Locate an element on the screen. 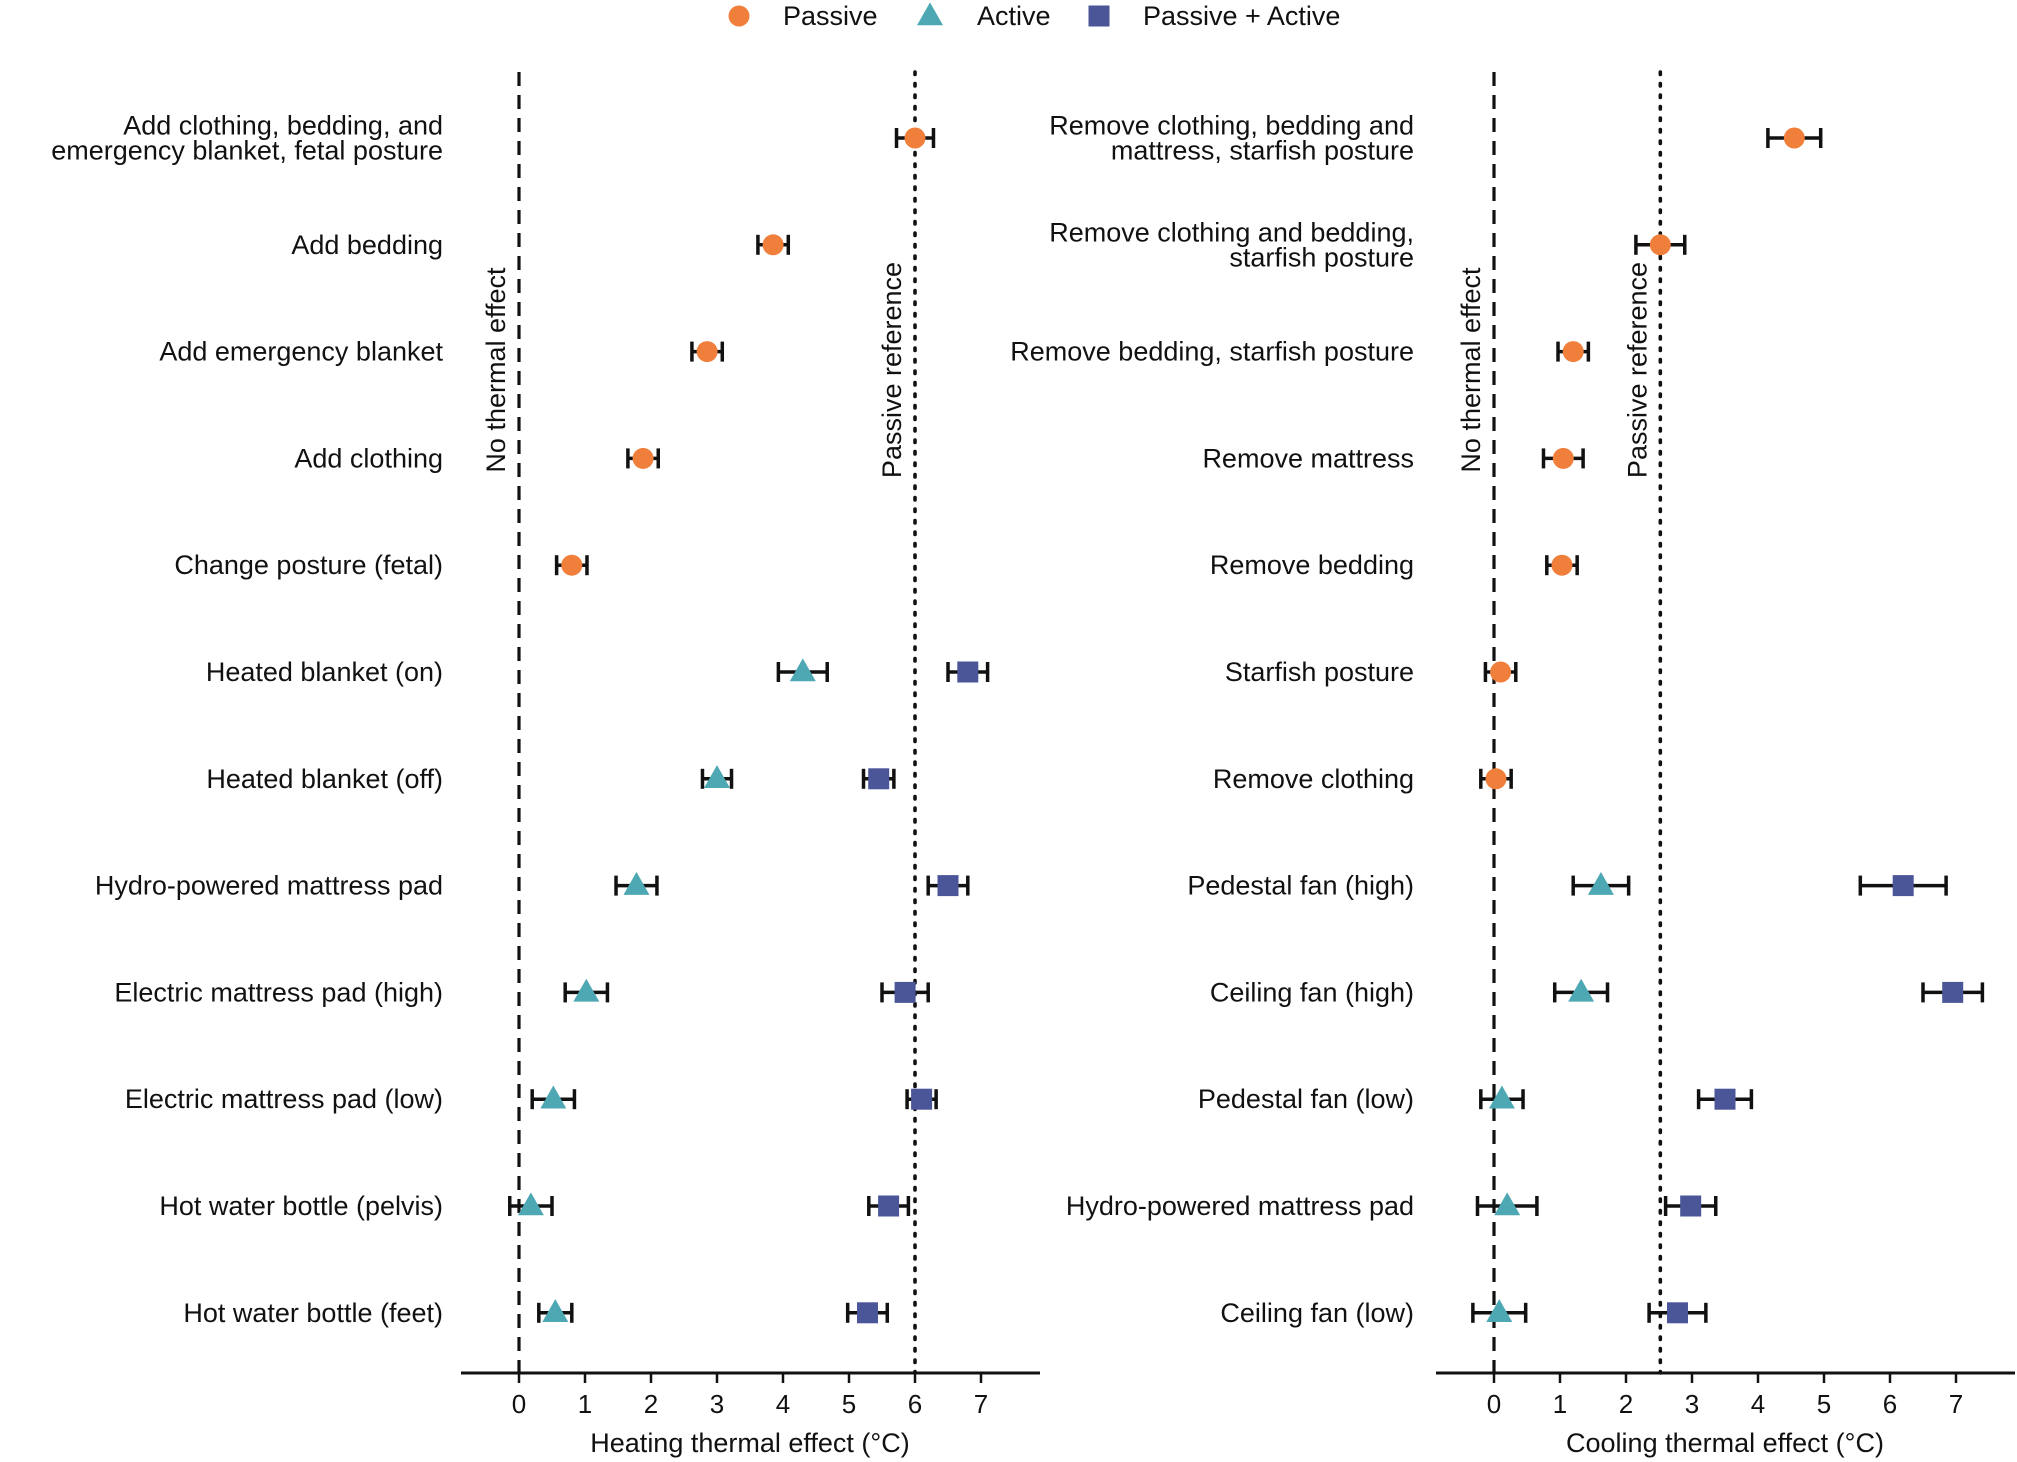 This screenshot has height=1462, width=2017. category-label: Pedestal fan (high) is located at coordinates (1300, 886).